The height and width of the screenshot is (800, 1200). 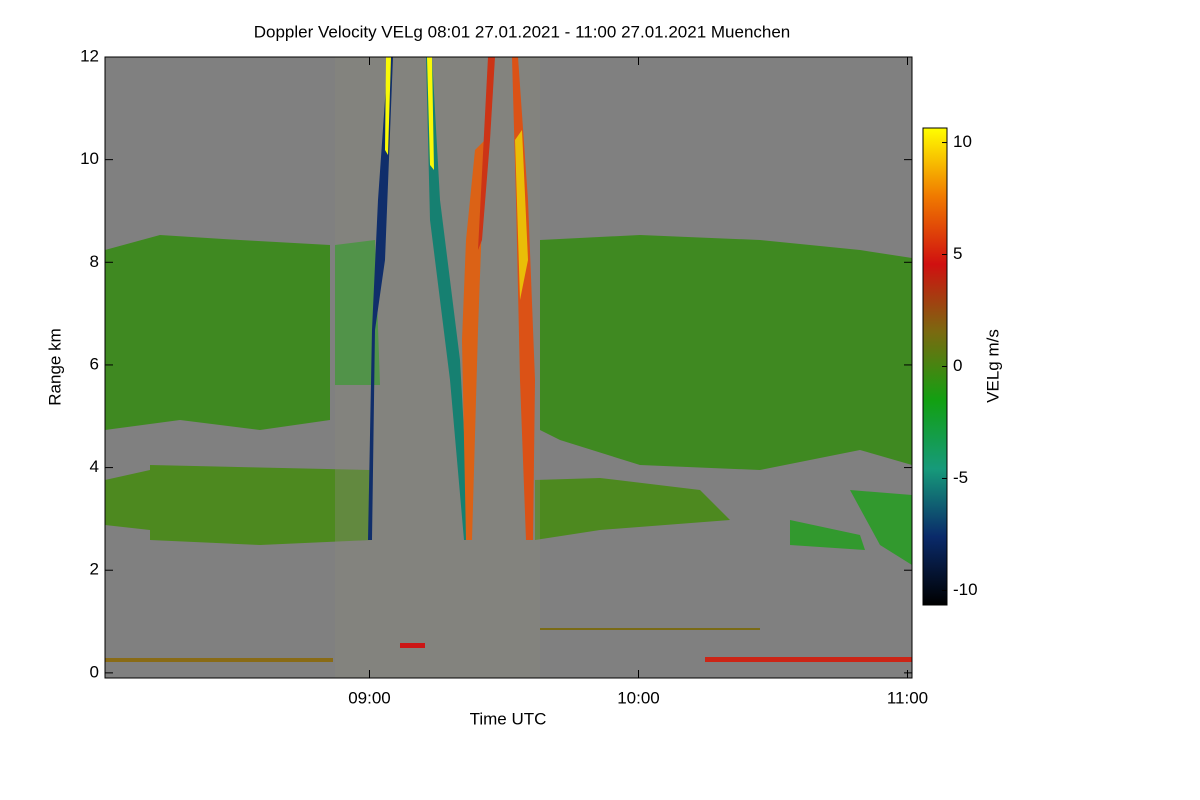 What do you see at coordinates (957, 253) in the screenshot?
I see `colorbar-tick-label: 5` at bounding box center [957, 253].